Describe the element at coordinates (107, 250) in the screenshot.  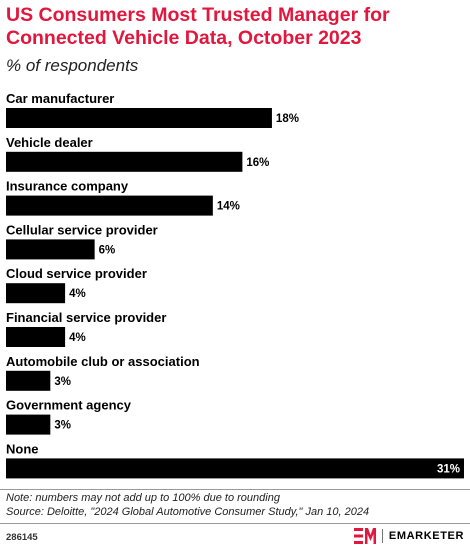
I see `value-label-cellular-service-provider: 6%` at that location.